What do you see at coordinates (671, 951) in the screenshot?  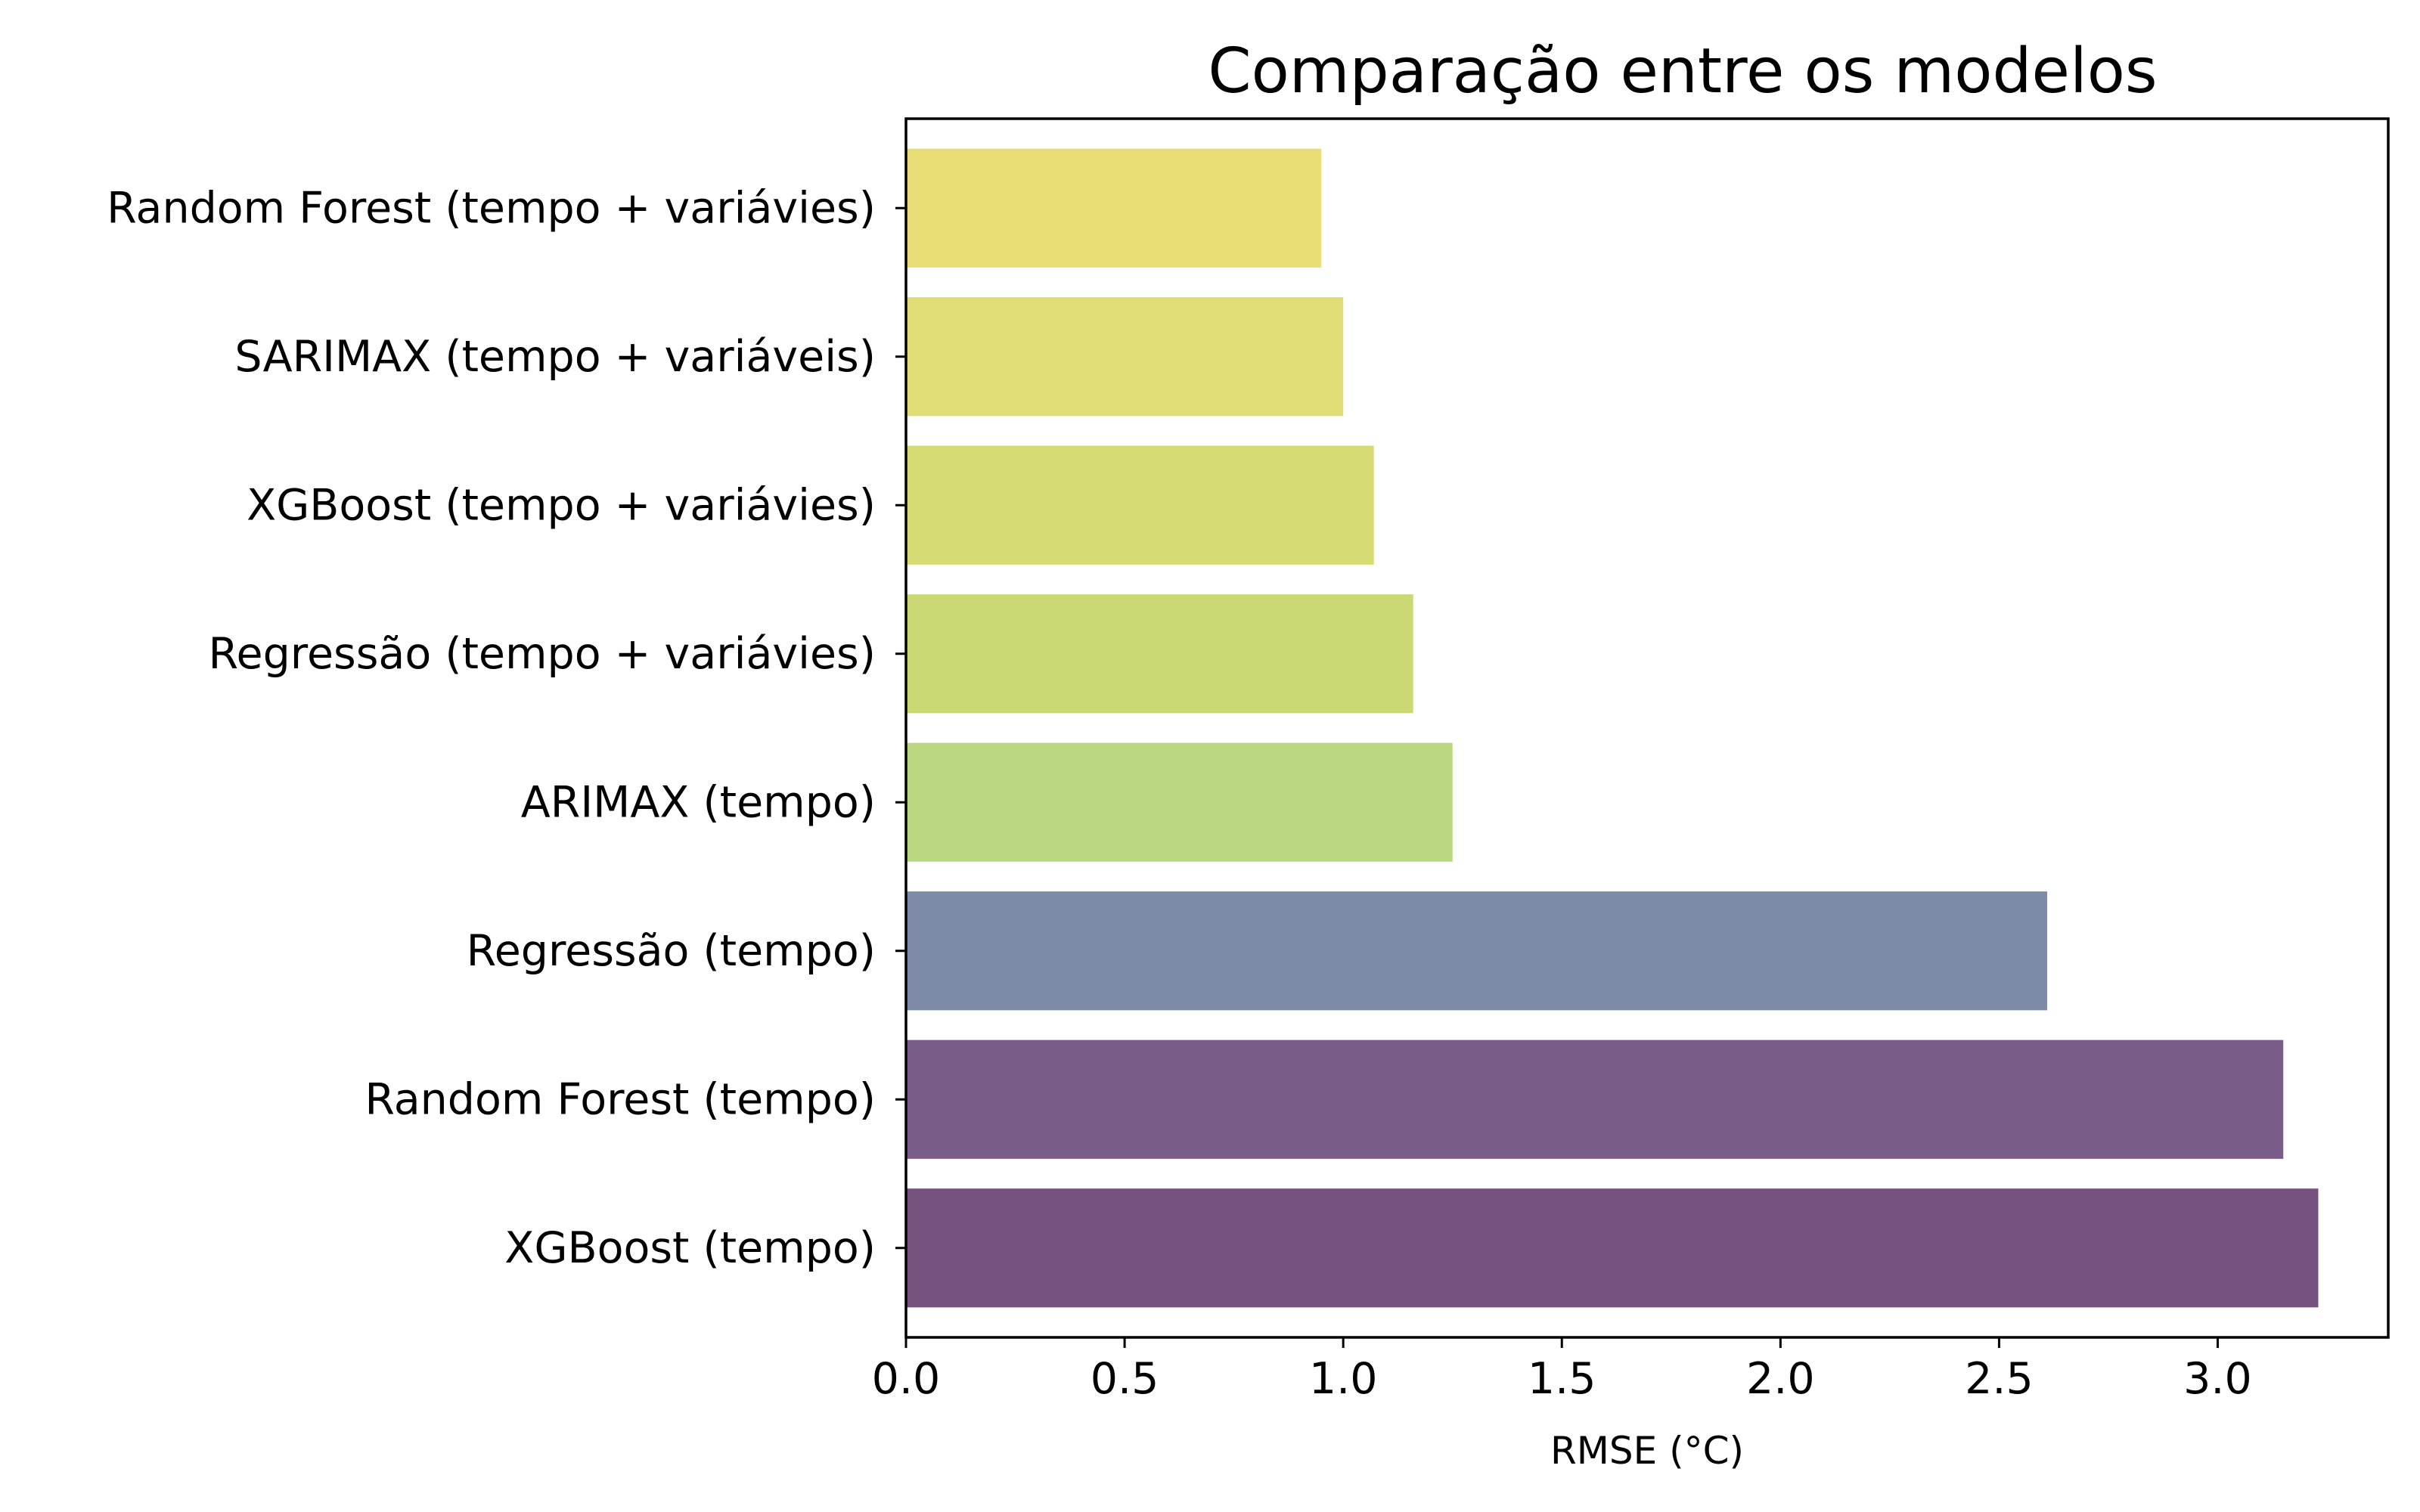 I see `category-label: Regressão (tempo)` at bounding box center [671, 951].